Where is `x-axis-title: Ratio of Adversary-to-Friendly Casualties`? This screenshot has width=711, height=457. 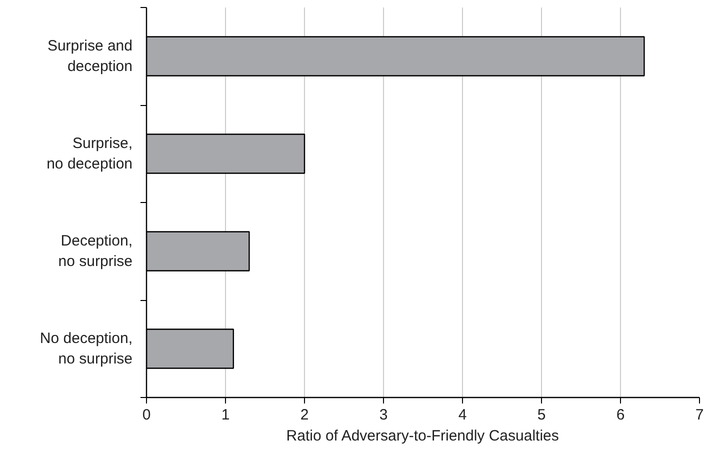 x-axis-title: Ratio of Adversary-to-Friendly Casualties is located at coordinates (422, 436).